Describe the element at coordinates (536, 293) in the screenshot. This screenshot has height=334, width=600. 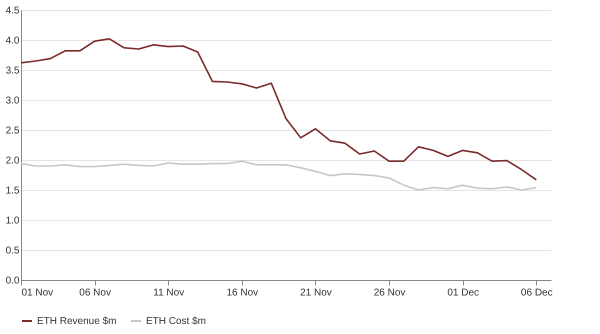
I see `x-tick-label: 06 Dec` at that location.